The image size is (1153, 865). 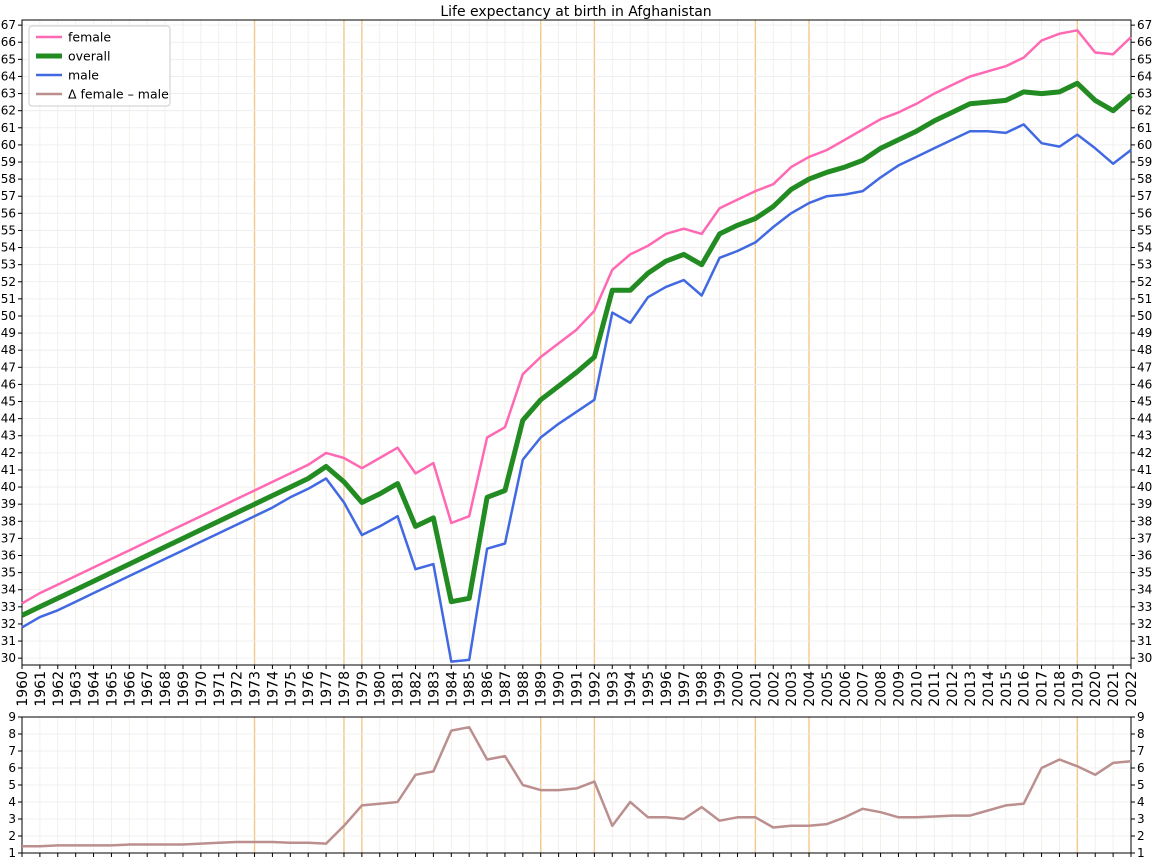 What do you see at coordinates (291, 689) in the screenshot?
I see `xtick-label-1975: 1975` at bounding box center [291, 689].